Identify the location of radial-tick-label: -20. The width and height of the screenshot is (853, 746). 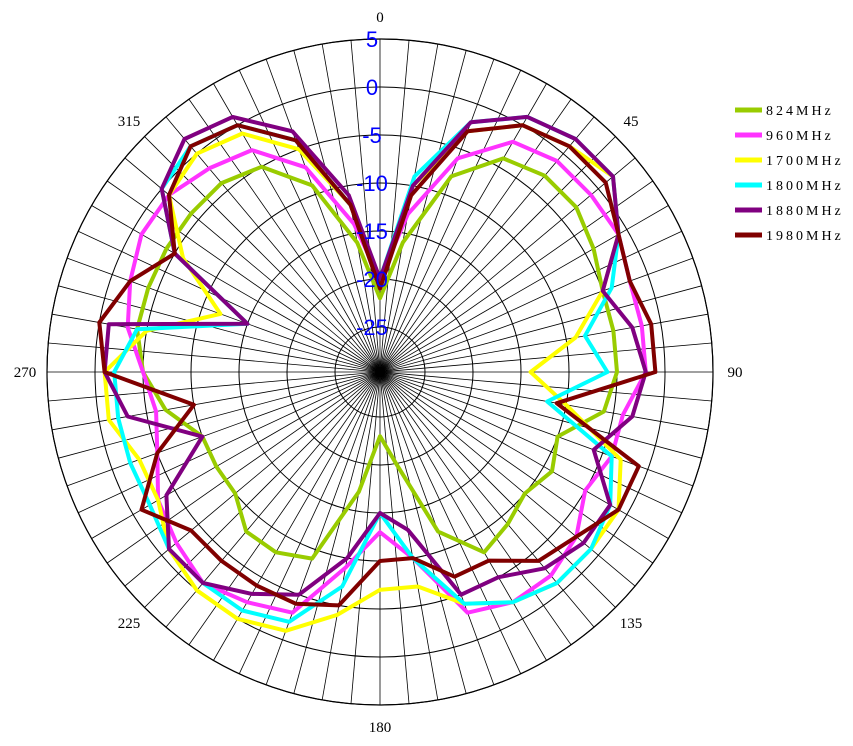
(372, 279).